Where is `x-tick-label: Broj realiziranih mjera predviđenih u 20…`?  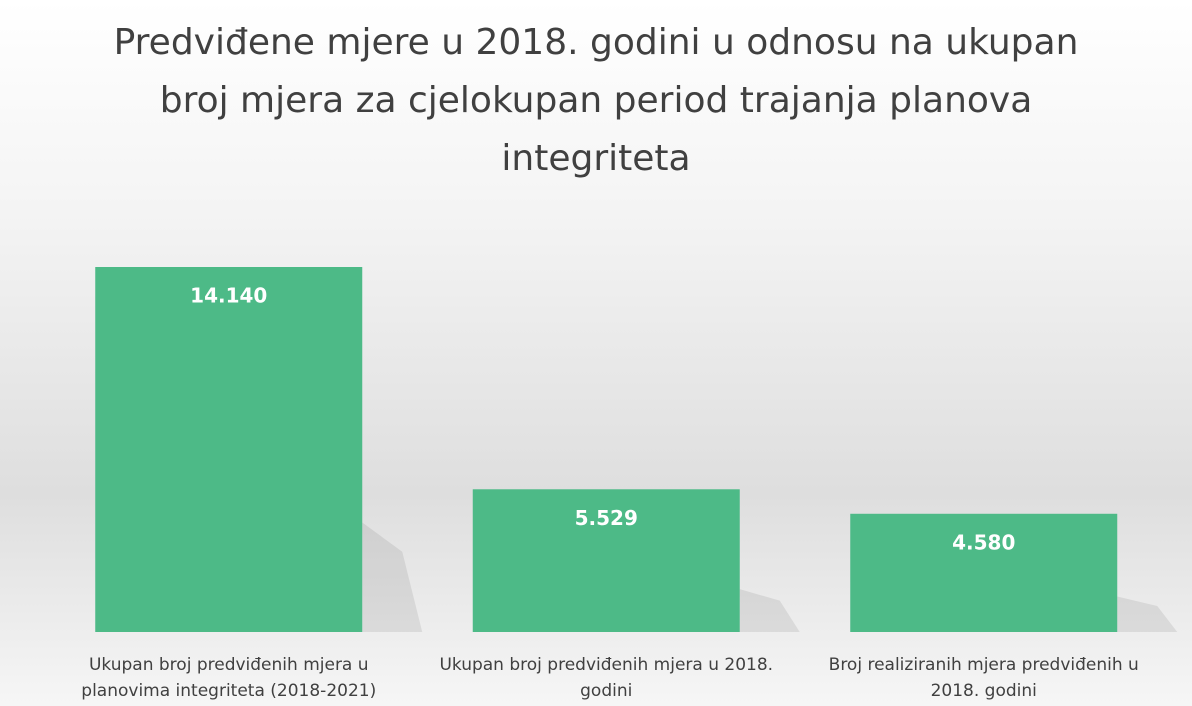
x-tick-label: Broj realiziranih mjera predviđenih u 20… is located at coordinates (983, 678).